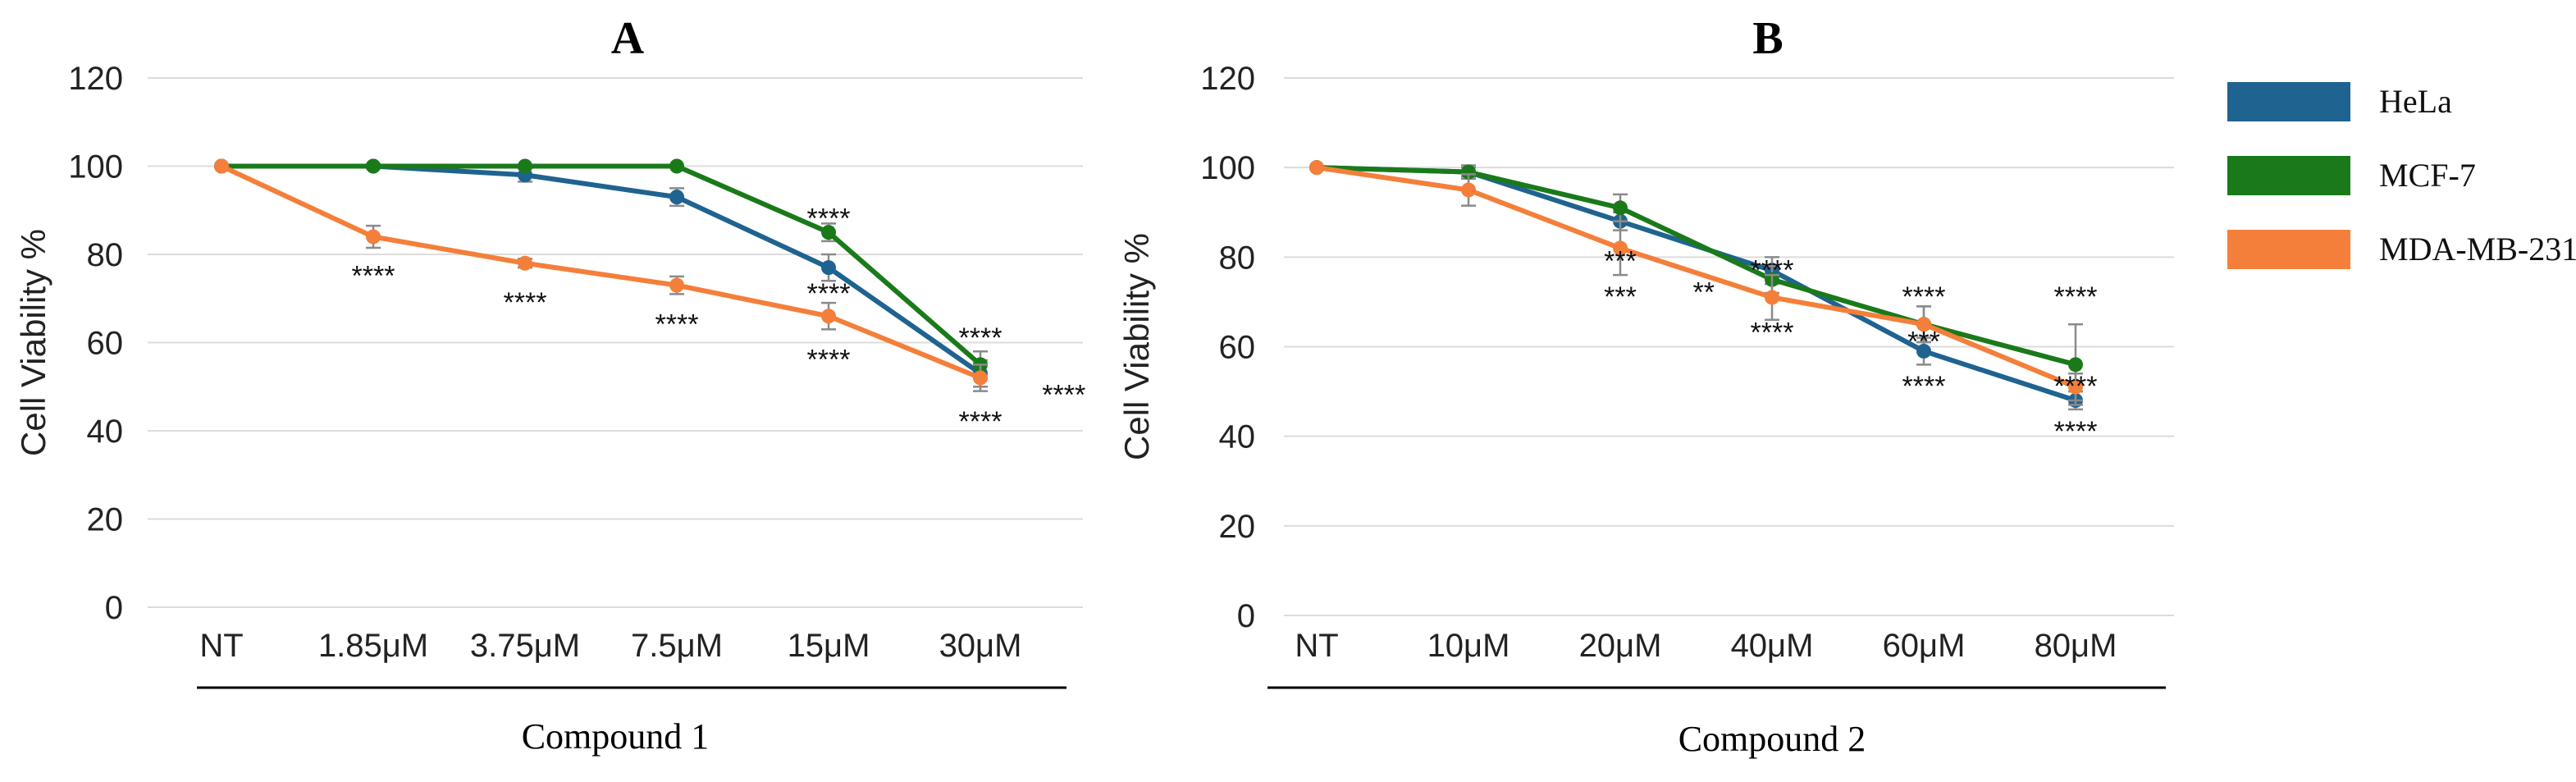 The height and width of the screenshot is (782, 2576). Describe the element at coordinates (2477, 249) in the screenshot. I see `legend-label: MDA-MB-231` at that location.